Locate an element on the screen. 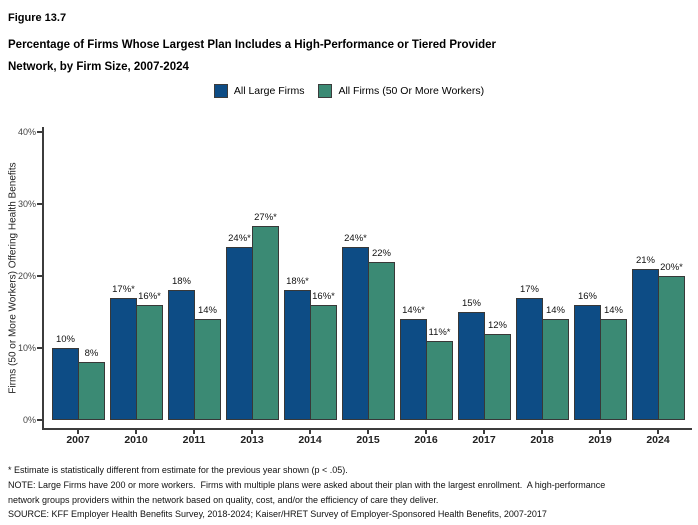 Image resolution: width=698 pixels, height=525 pixels. legend-label-all-firms-50plus: All Firms (50 Or More Workers) is located at coordinates (411, 91).